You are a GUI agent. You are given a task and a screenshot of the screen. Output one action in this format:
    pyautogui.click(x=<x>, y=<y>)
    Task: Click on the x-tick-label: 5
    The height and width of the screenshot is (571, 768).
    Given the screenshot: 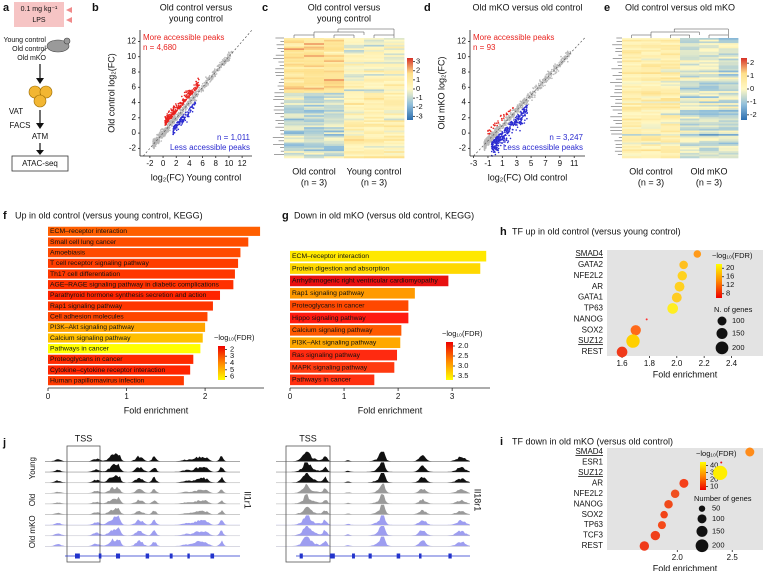 What is the action you would take?
    pyautogui.click(x=531, y=163)
    